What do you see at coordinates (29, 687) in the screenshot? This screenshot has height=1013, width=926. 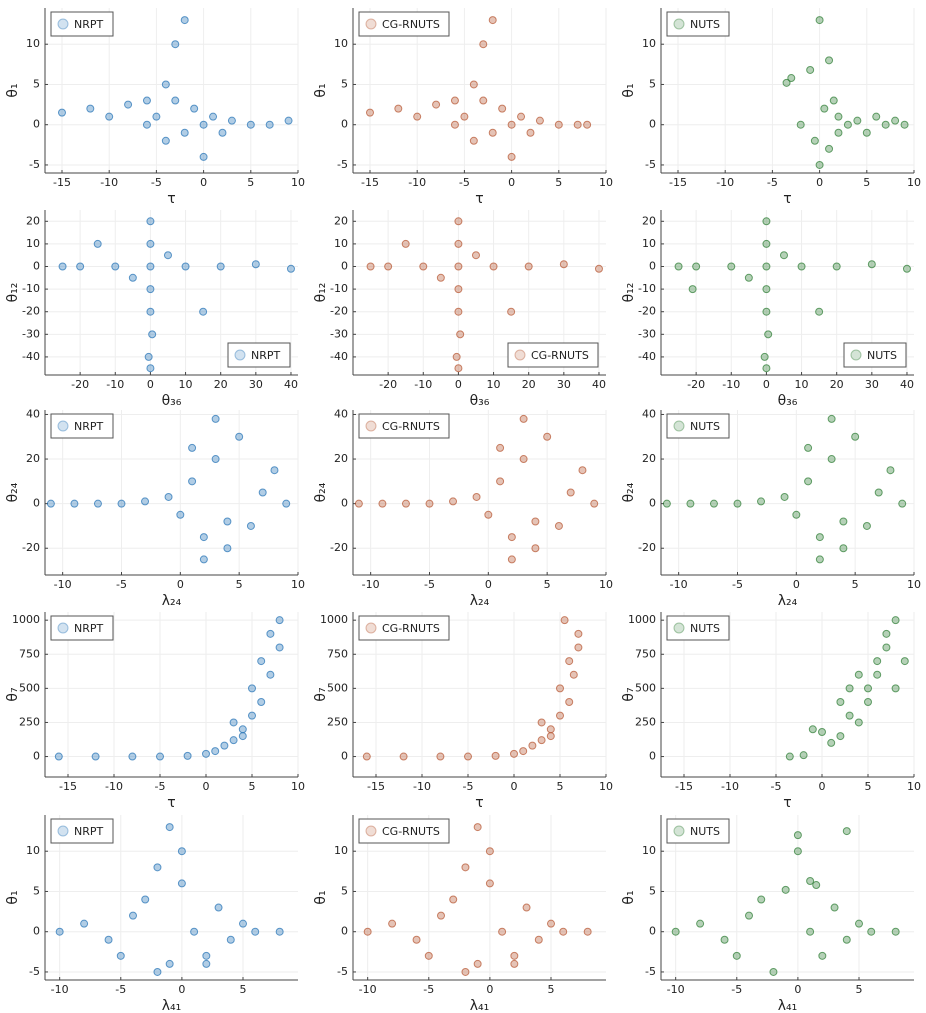 I see `y-tick-label: 500` at bounding box center [29, 687].